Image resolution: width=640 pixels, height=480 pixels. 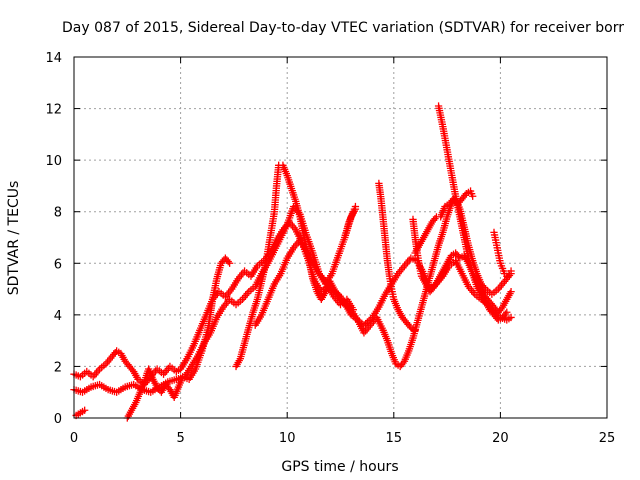 What do you see at coordinates (58, 367) in the screenshot?
I see `y-tick-label: 2` at bounding box center [58, 367].